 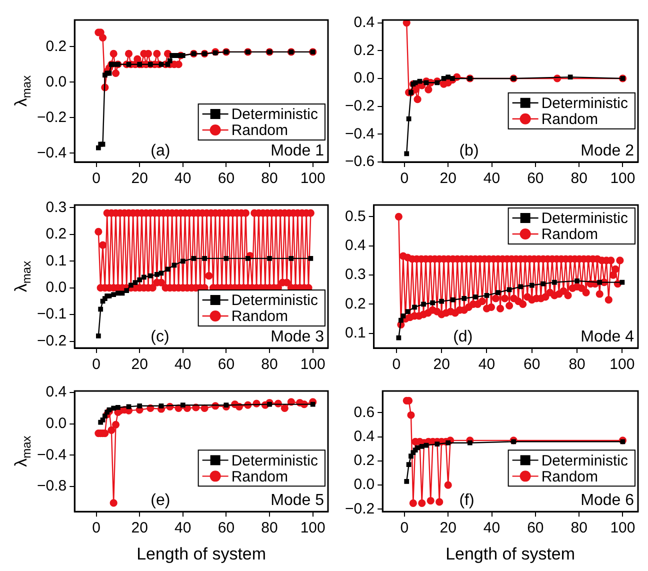 What do you see at coordinates (463, 337) in the screenshot?
I see `annotation: (d)` at bounding box center [463, 337].